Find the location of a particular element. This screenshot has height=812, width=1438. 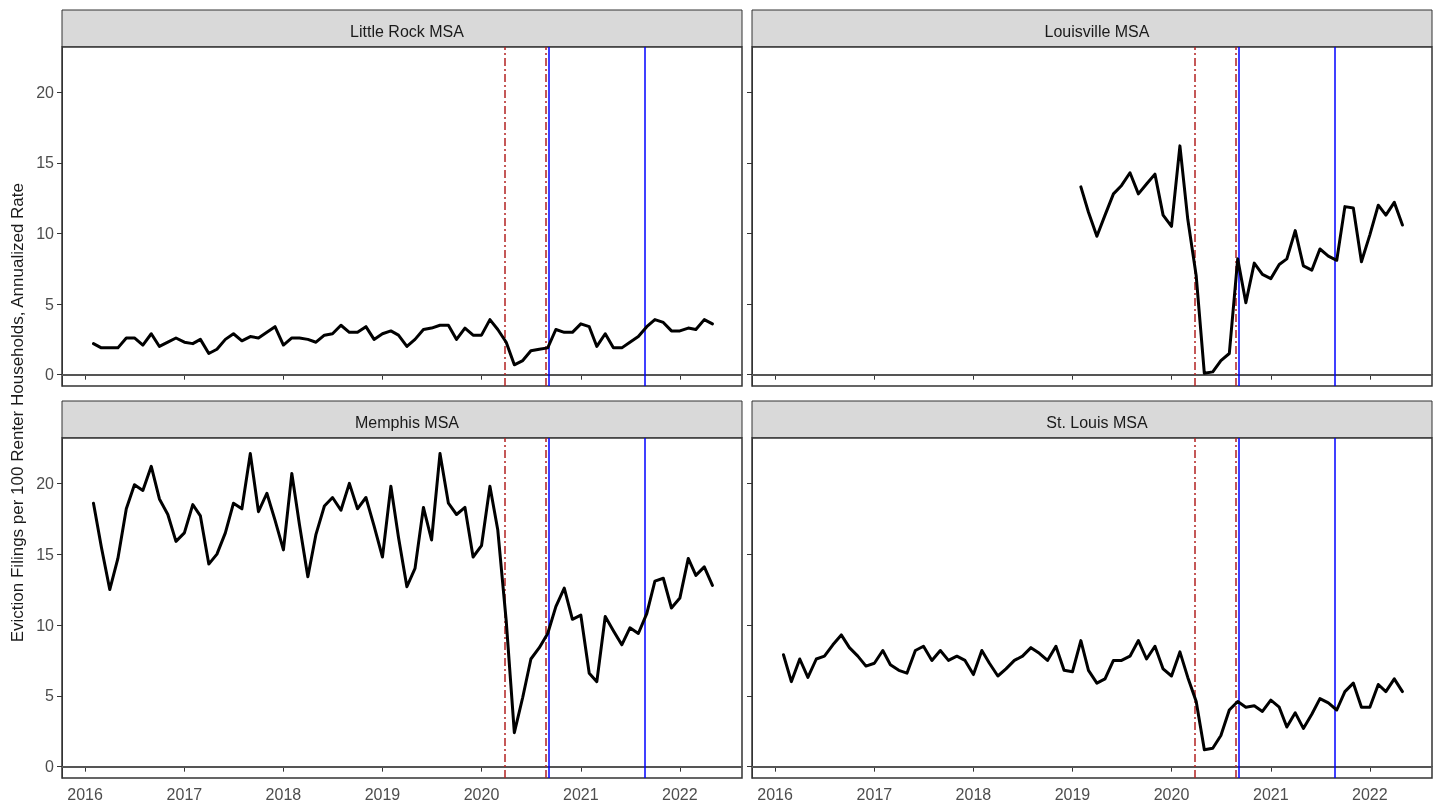

chart-title: Louisville MSA is located at coordinates (1097, 31).